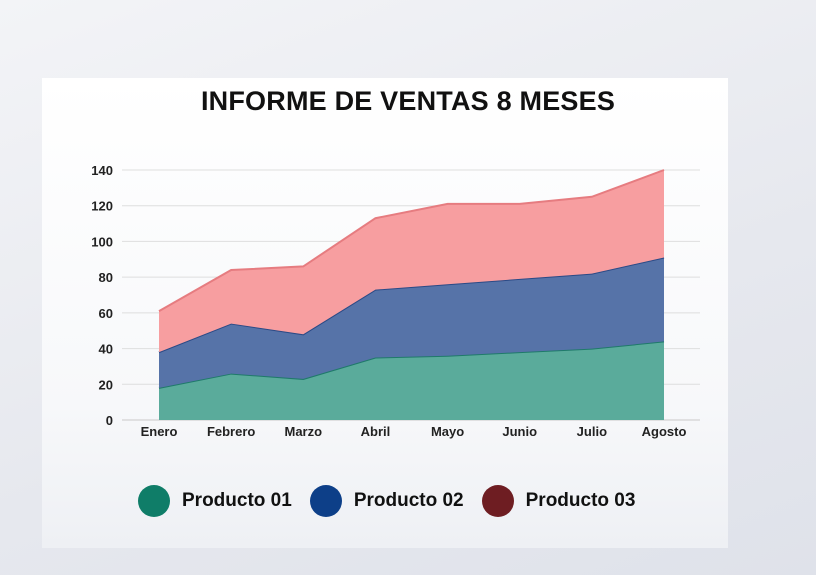 This screenshot has width=816, height=575. Describe the element at coordinates (102, 241) in the screenshot. I see `y-tick-label: 100` at that location.